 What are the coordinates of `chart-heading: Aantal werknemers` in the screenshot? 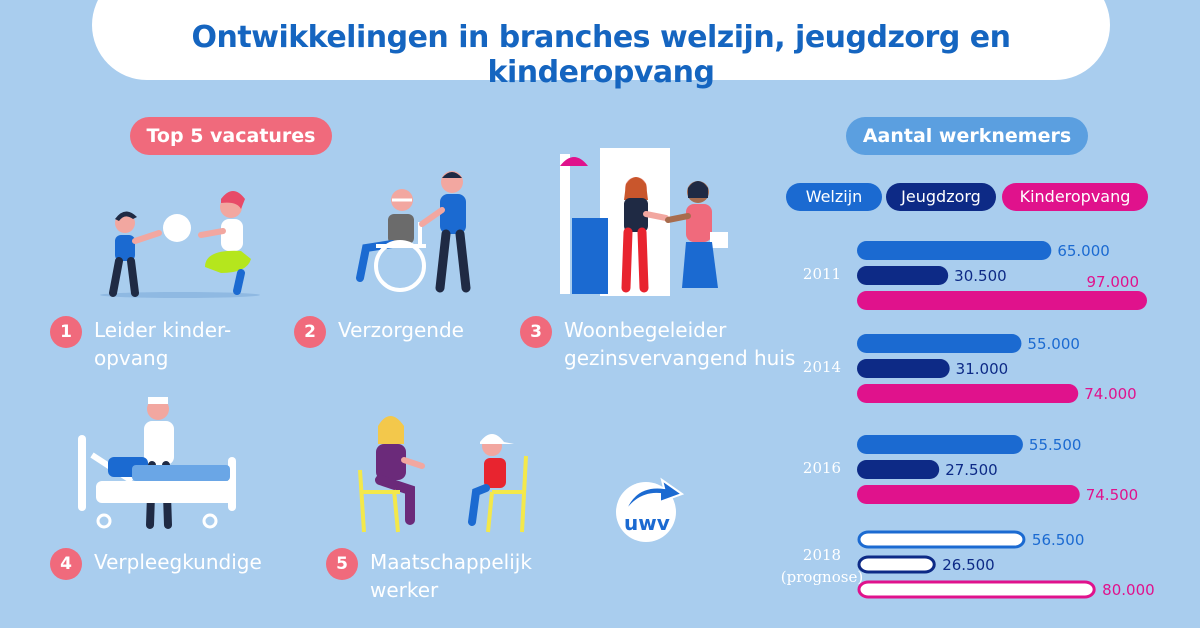 It's located at (967, 136).